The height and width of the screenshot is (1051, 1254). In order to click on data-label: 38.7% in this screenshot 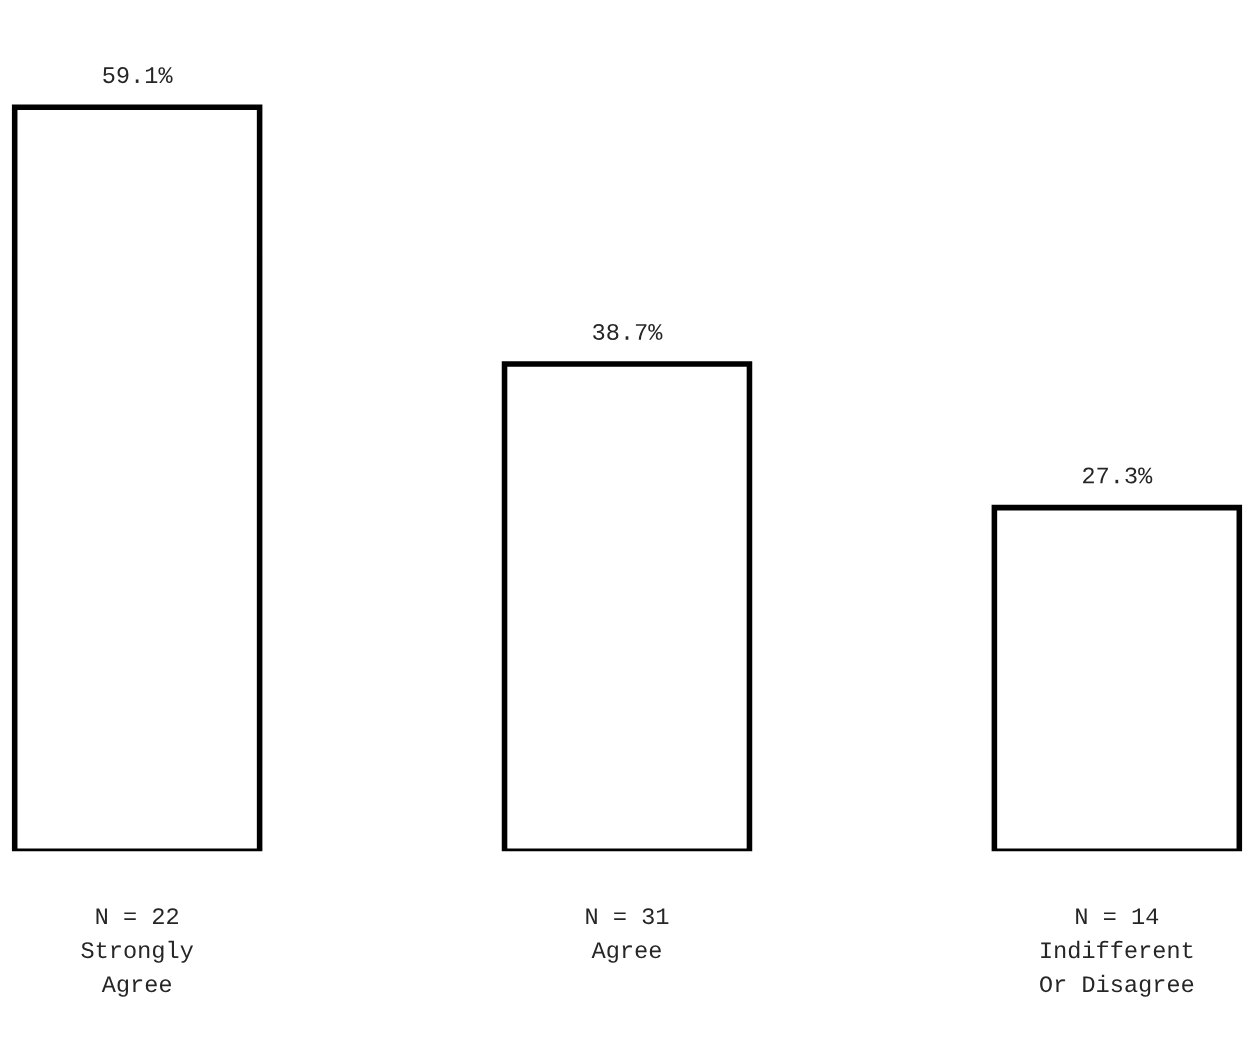, I will do `click(628, 331)`.